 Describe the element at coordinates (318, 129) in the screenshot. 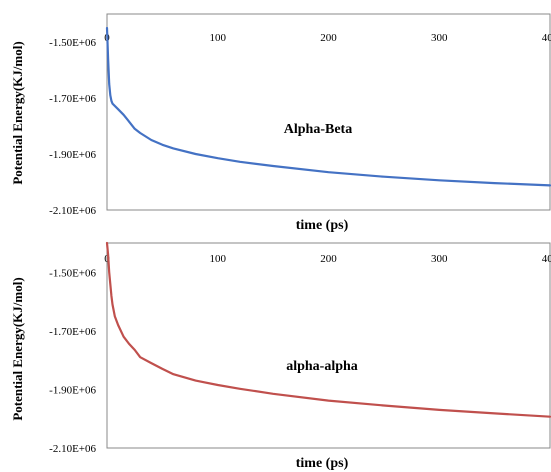

I see `series-annotation: Alpha-Beta` at that location.